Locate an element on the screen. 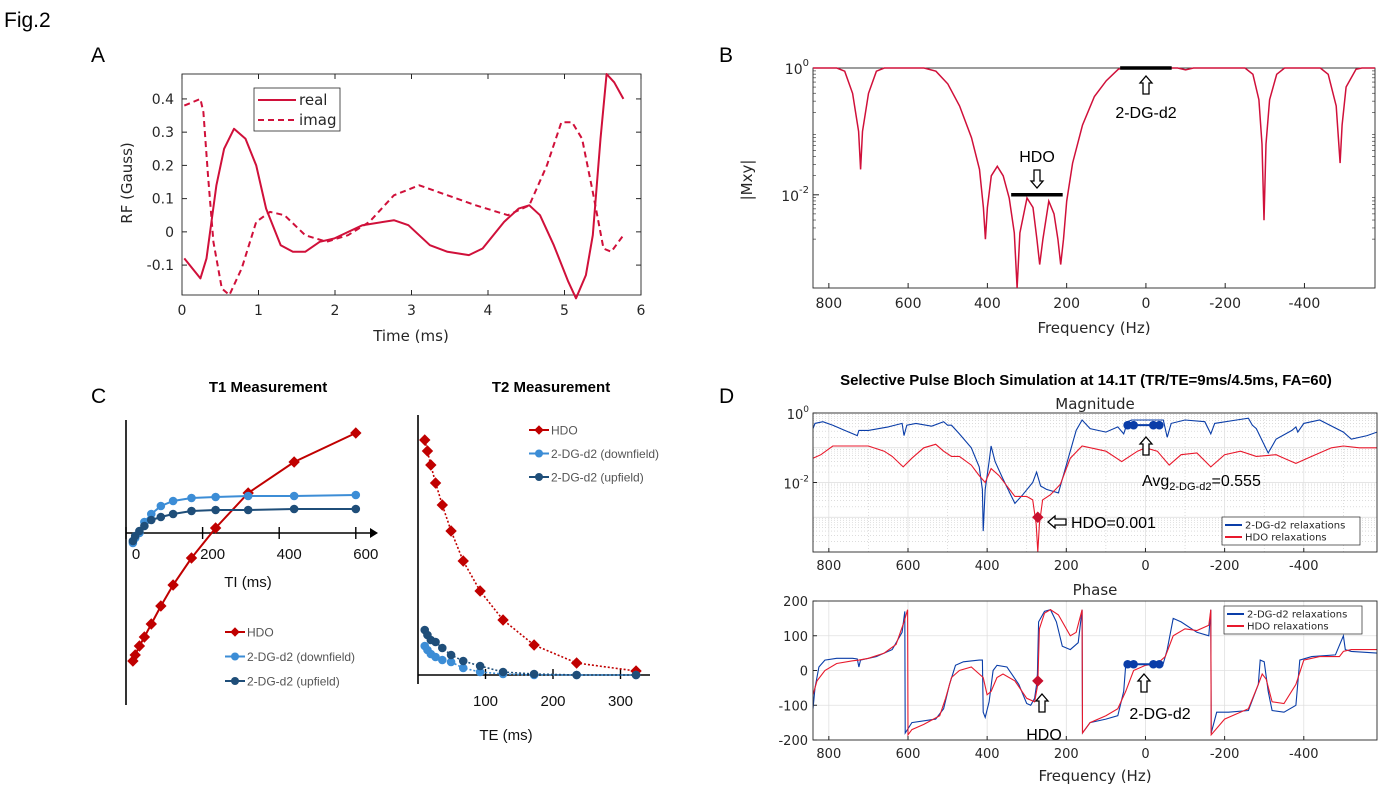 The height and width of the screenshot is (789, 1387). t1-xtick-label: 0 is located at coordinates (136, 554).